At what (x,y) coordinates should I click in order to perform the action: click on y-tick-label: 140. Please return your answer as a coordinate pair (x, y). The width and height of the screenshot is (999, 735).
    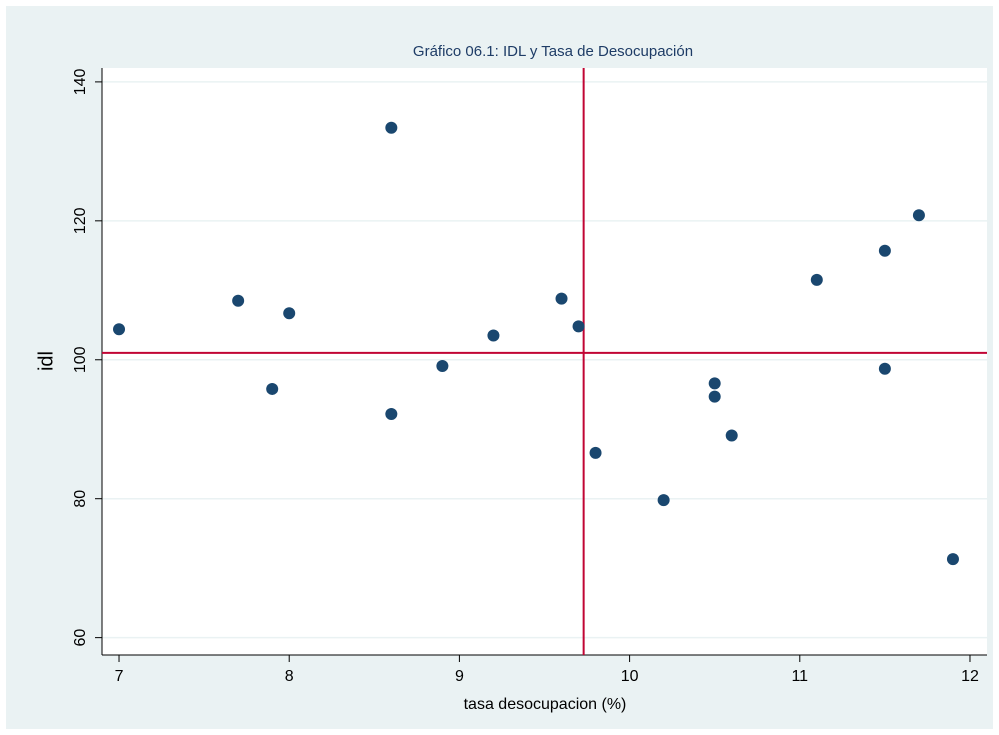
    Looking at the image, I should click on (80, 81).